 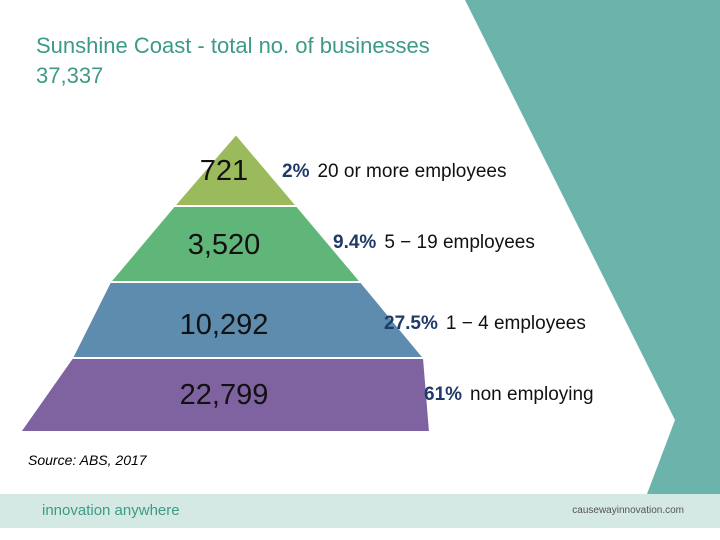 I want to click on tier-third-value: 10,292, so click(x=224, y=325).